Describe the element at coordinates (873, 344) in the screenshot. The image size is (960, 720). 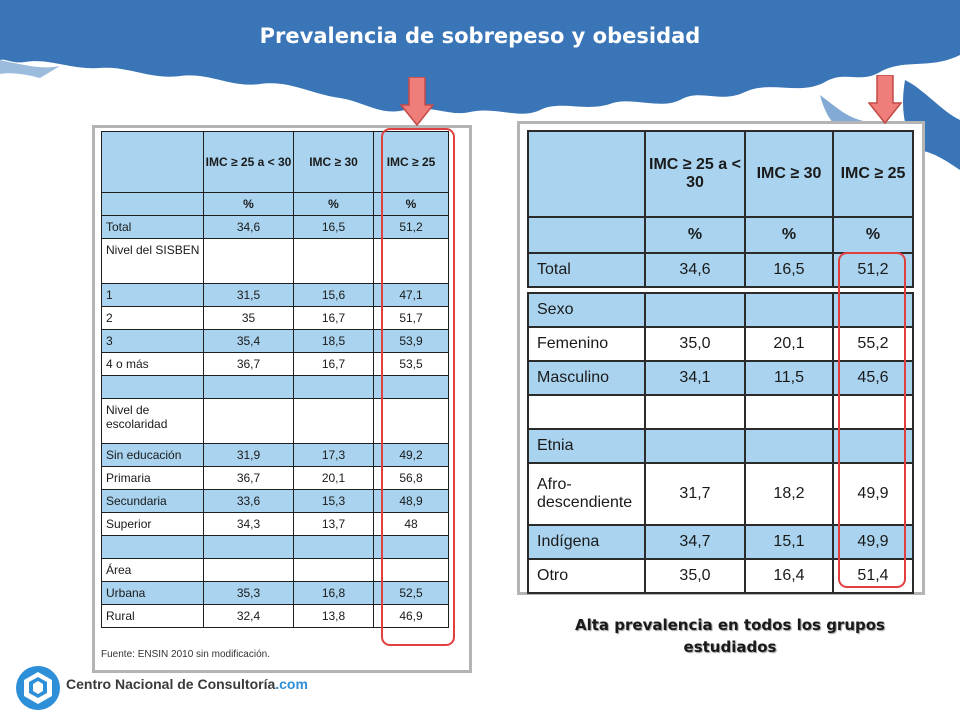
I see `value-cell: 55,2` at that location.